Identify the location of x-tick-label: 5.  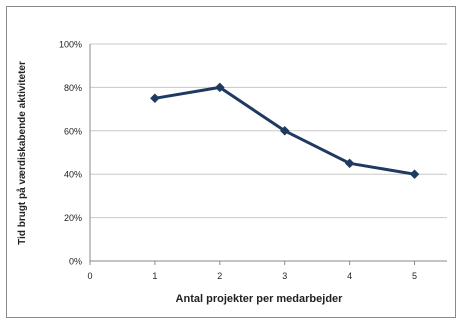
(414, 276).